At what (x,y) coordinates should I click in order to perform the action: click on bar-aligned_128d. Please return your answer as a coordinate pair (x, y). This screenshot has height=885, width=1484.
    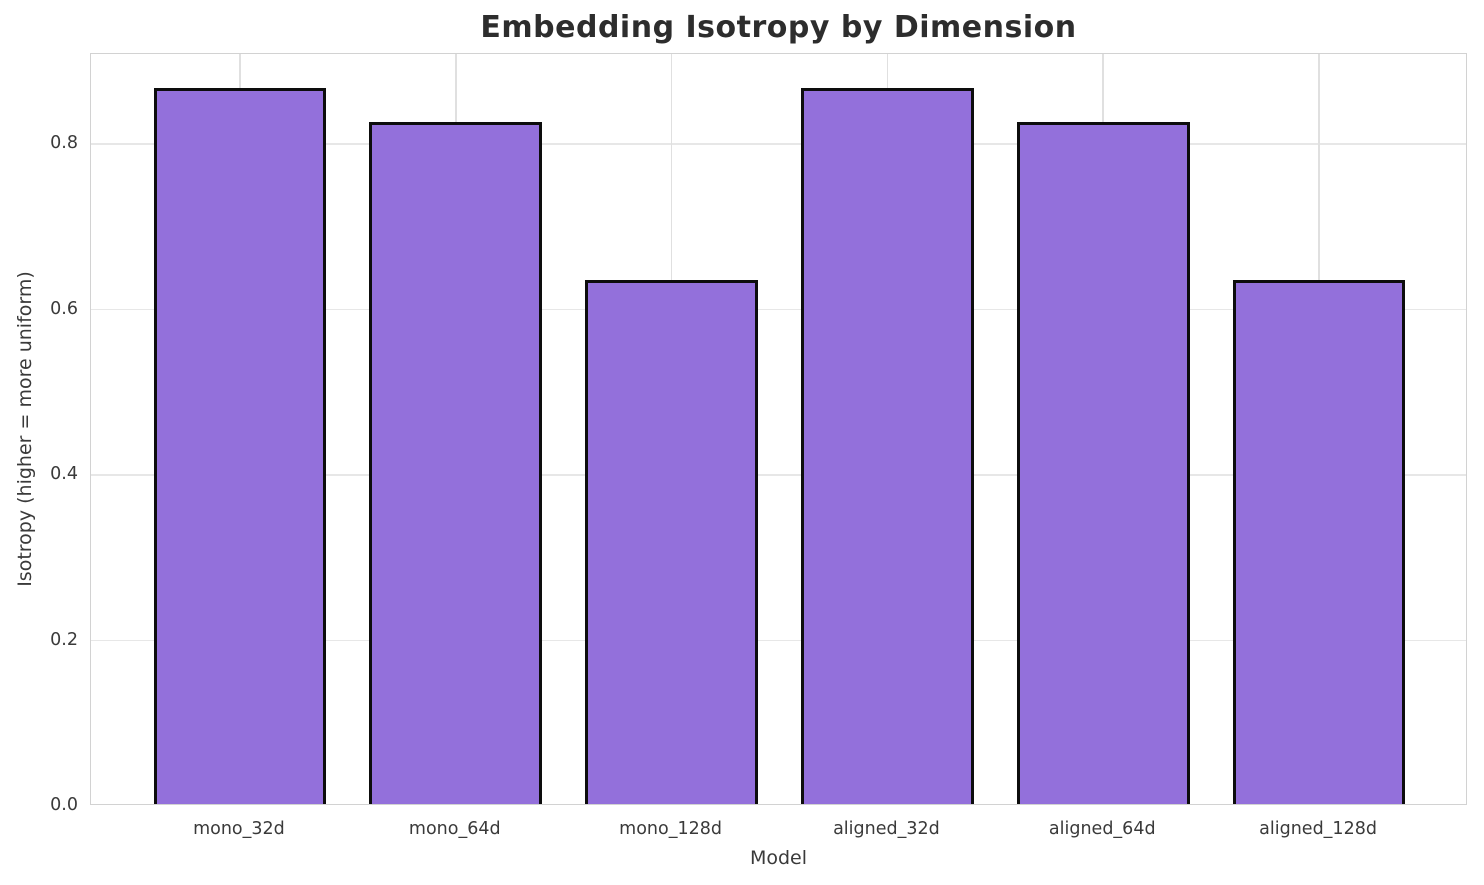
    Looking at the image, I should click on (1319, 542).